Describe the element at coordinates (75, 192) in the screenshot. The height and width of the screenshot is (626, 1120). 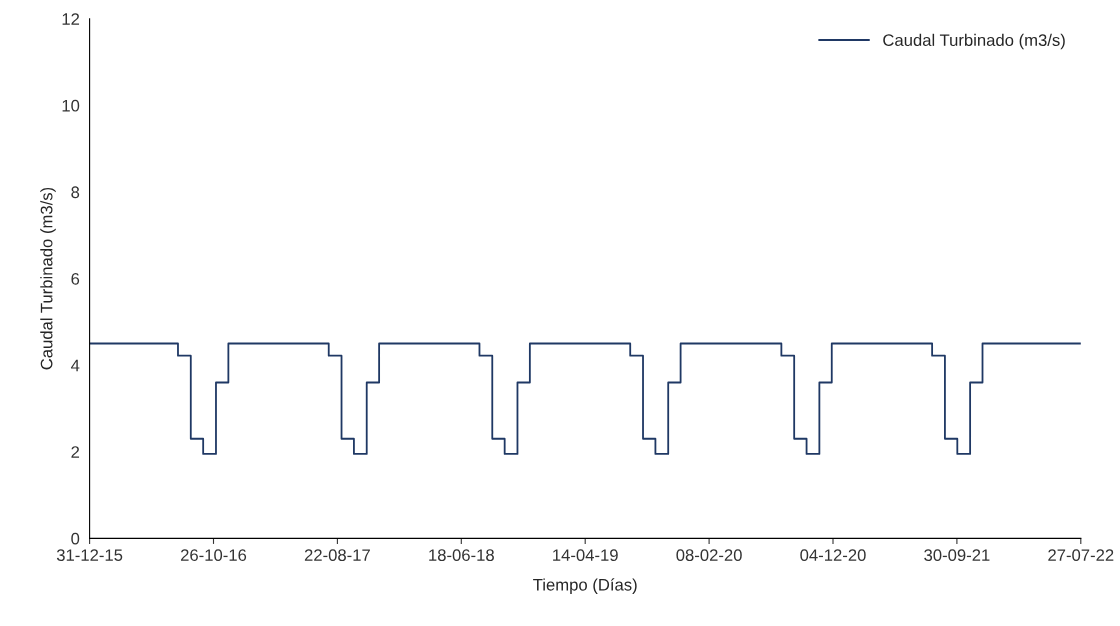
I see `y-tick-label: 8` at that location.